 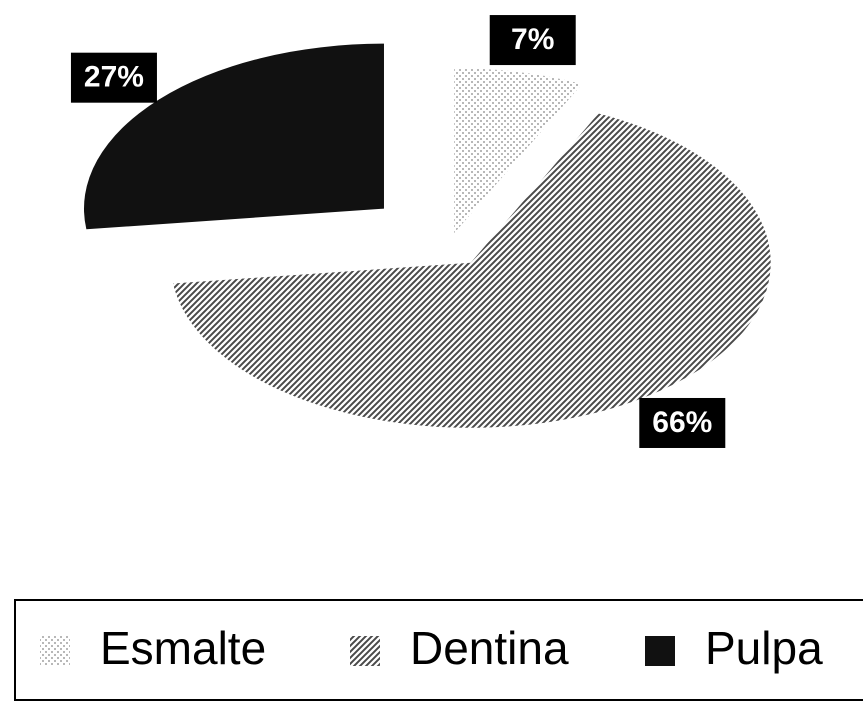 I want to click on legend-label: Esmalte, so click(x=183, y=648).